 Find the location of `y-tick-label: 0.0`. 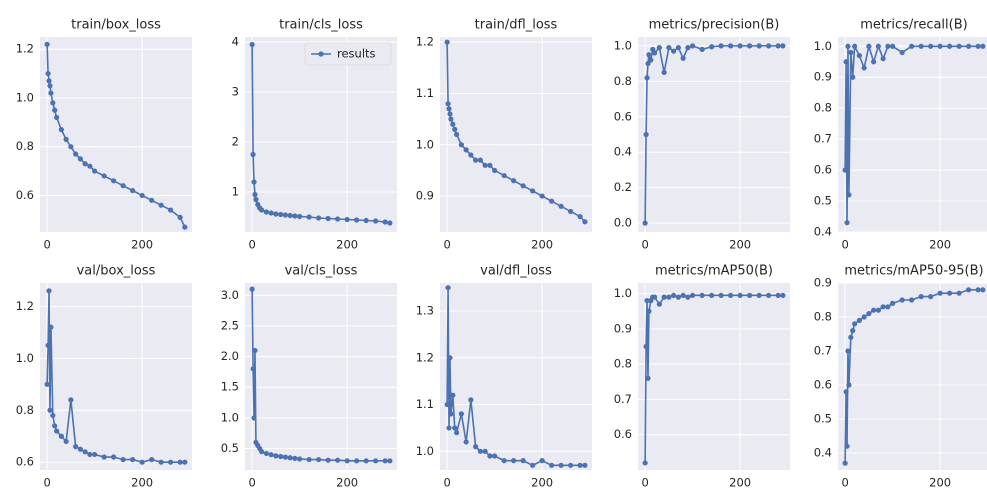

y-tick-label: 0.0 is located at coordinates (623, 223).